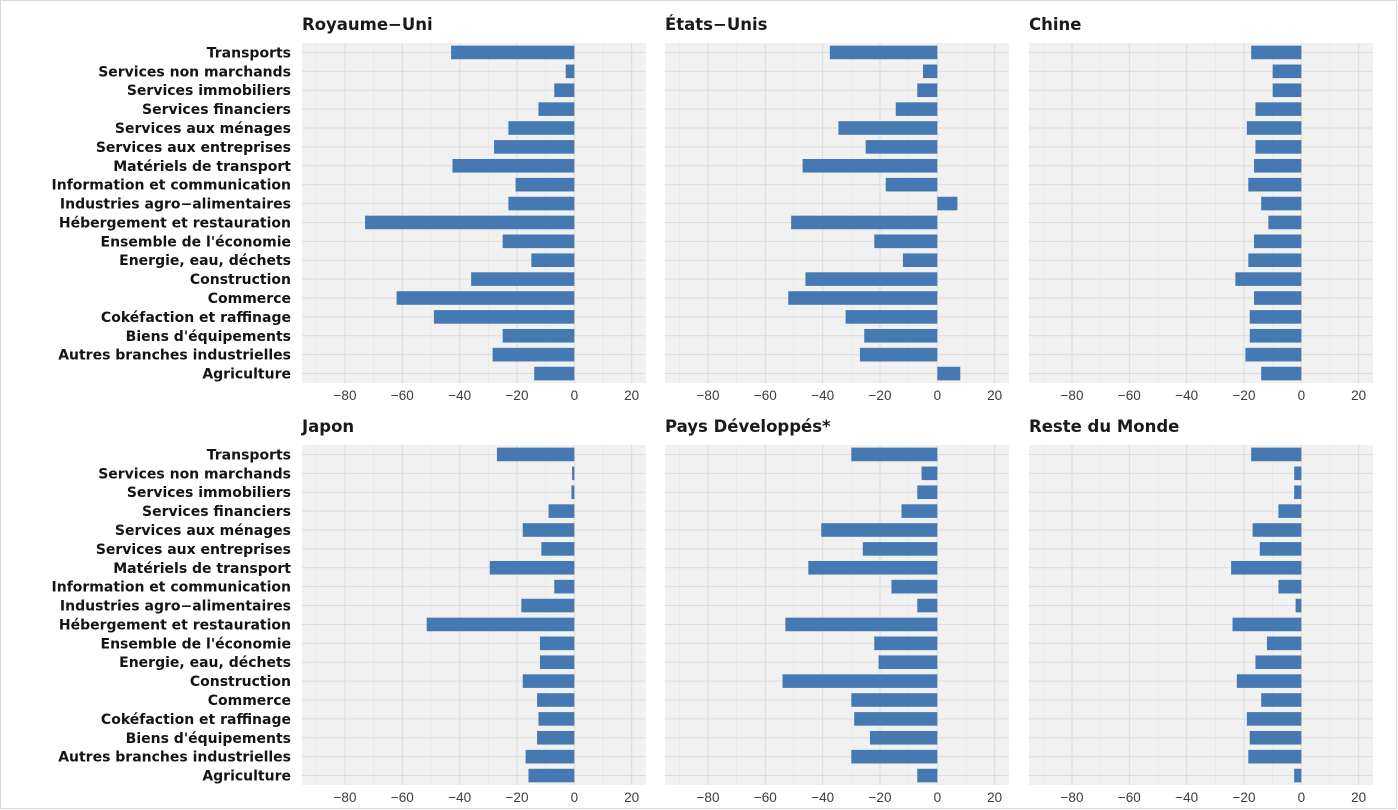  Describe the element at coordinates (240, 280) in the screenshot. I see `category-label: Construction` at that location.